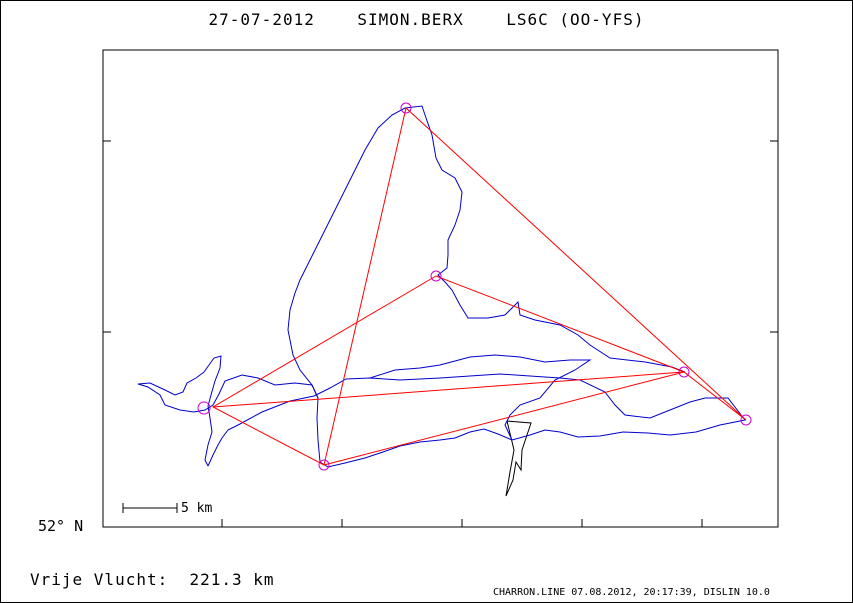  I want to click on task-route-extra, so click(448, 418).